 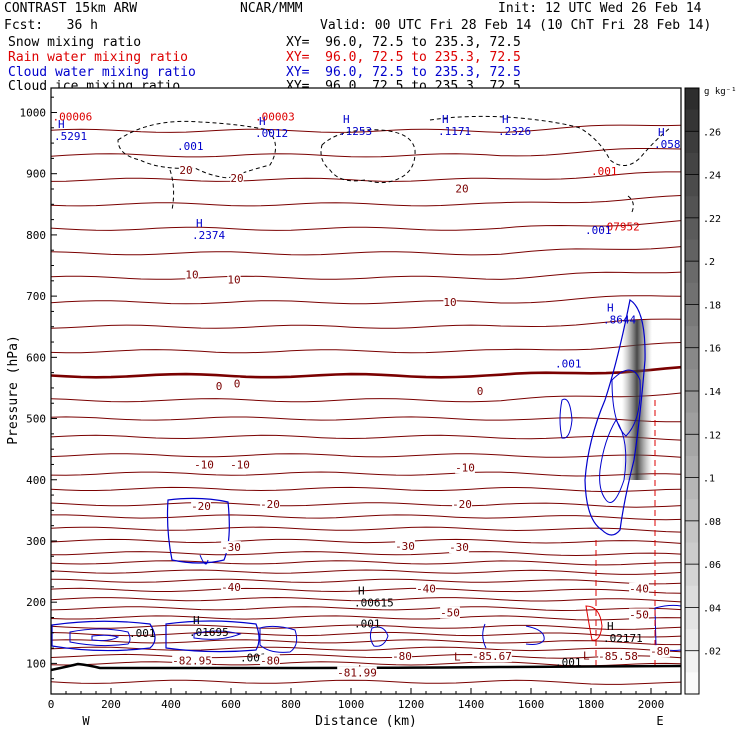 I want to click on cloud-water-plume, so click(x=637, y=400).